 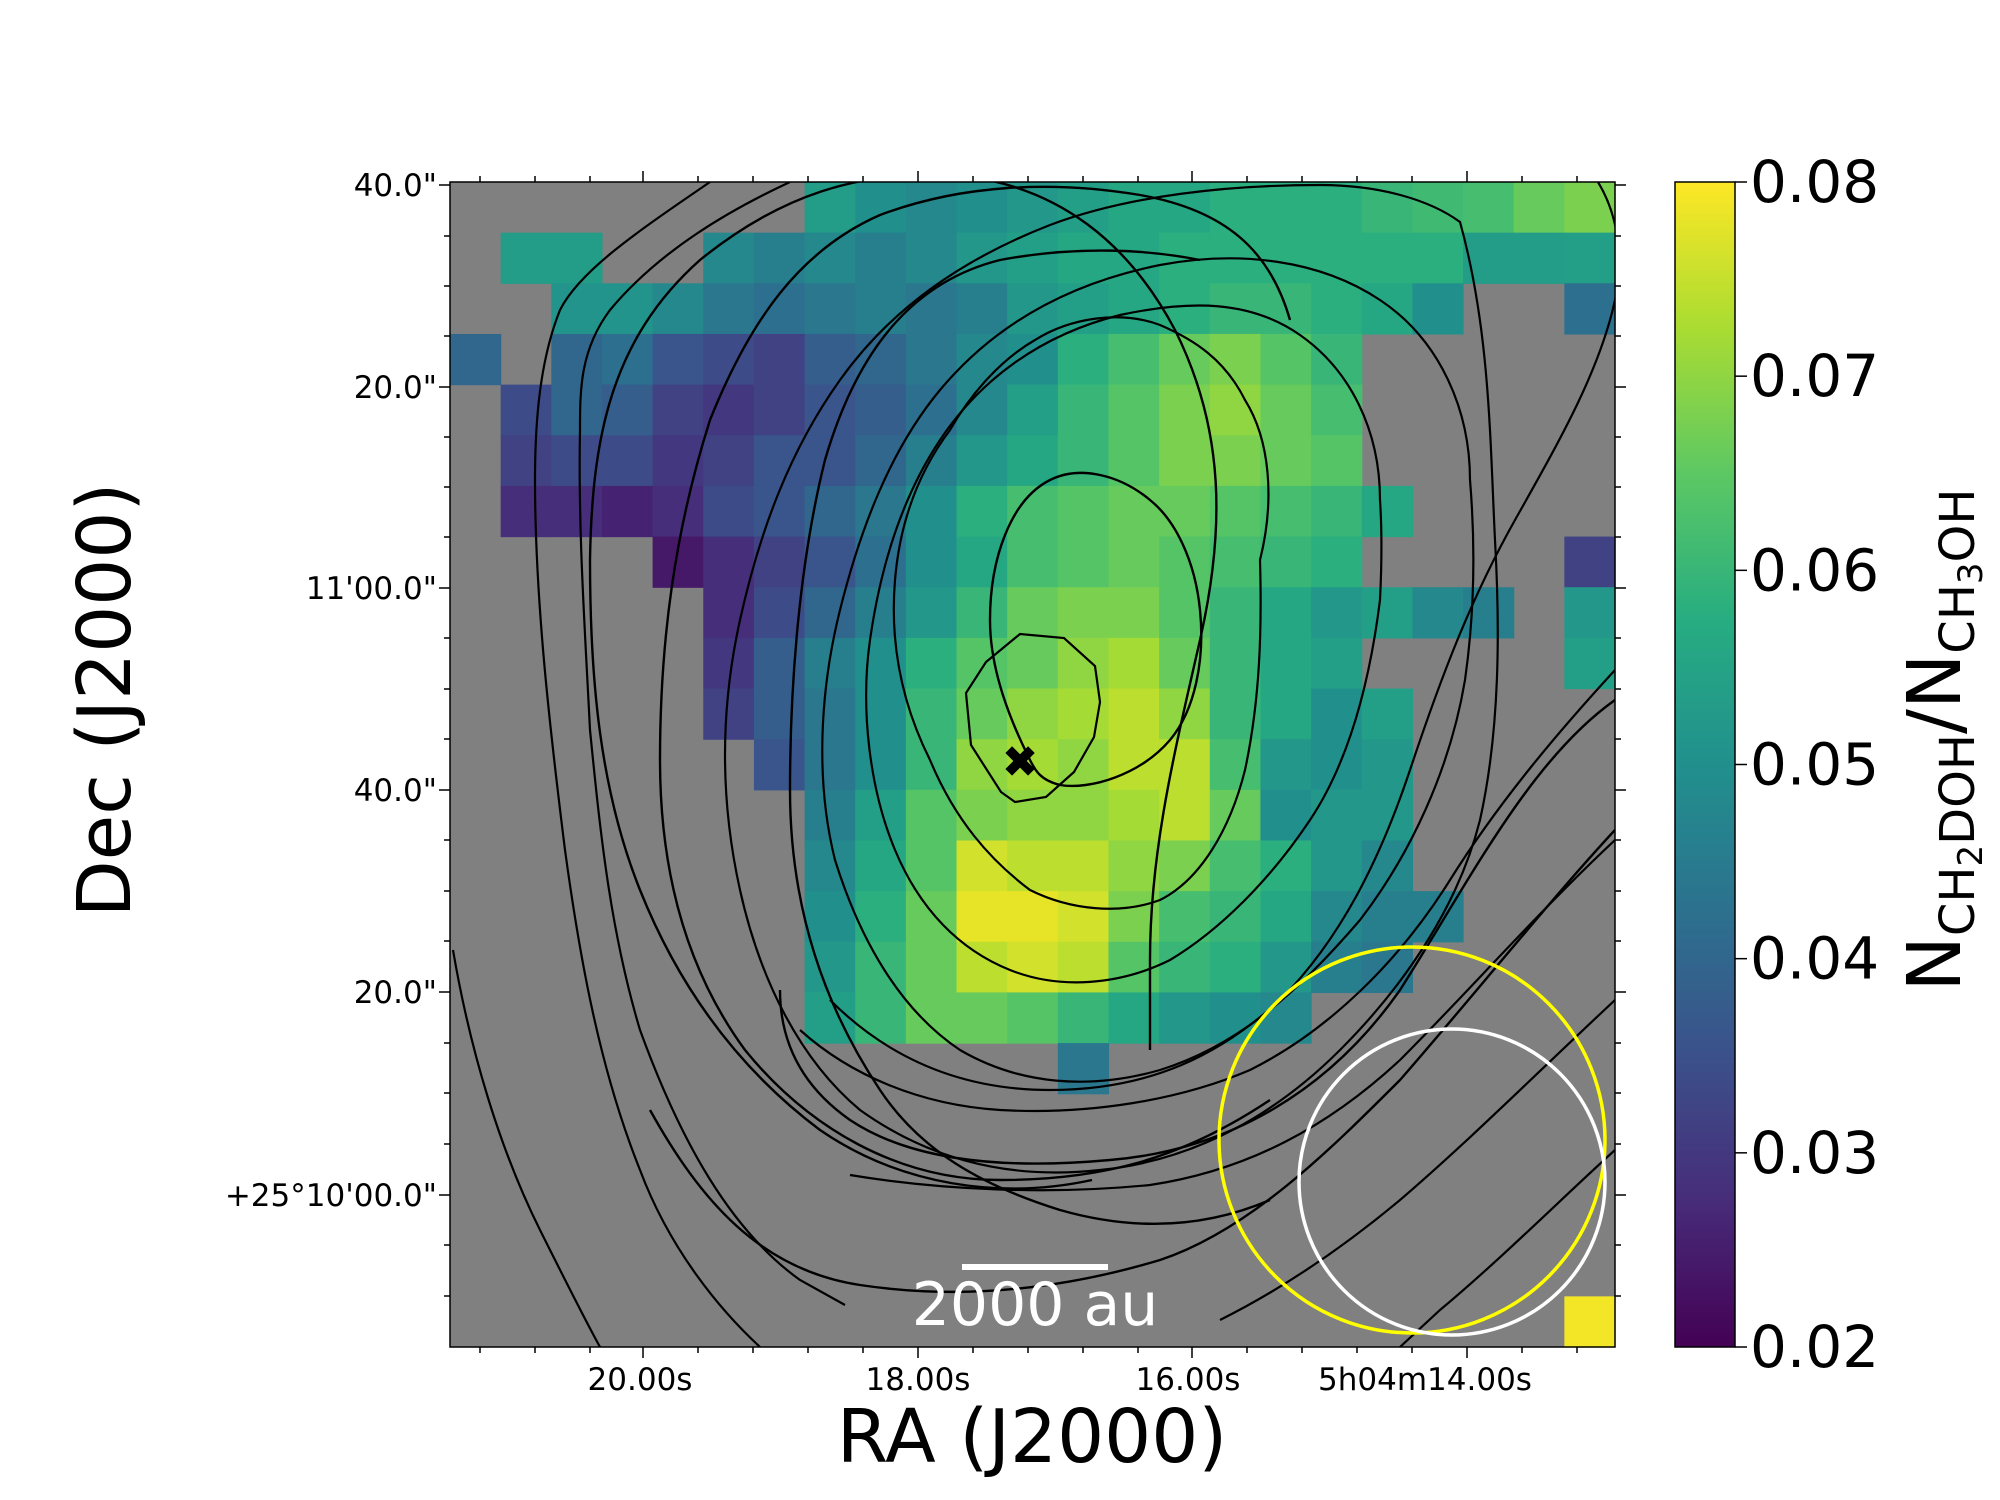 What do you see at coordinates (647, 764) in the screenshot?
I see `contour-c7` at bounding box center [647, 764].